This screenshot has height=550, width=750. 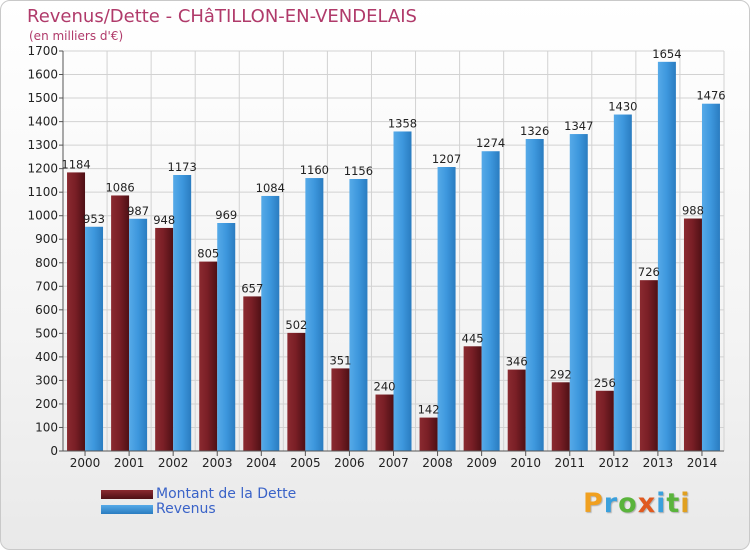 I want to click on x-tick-label: 2003, so click(x=217, y=463).